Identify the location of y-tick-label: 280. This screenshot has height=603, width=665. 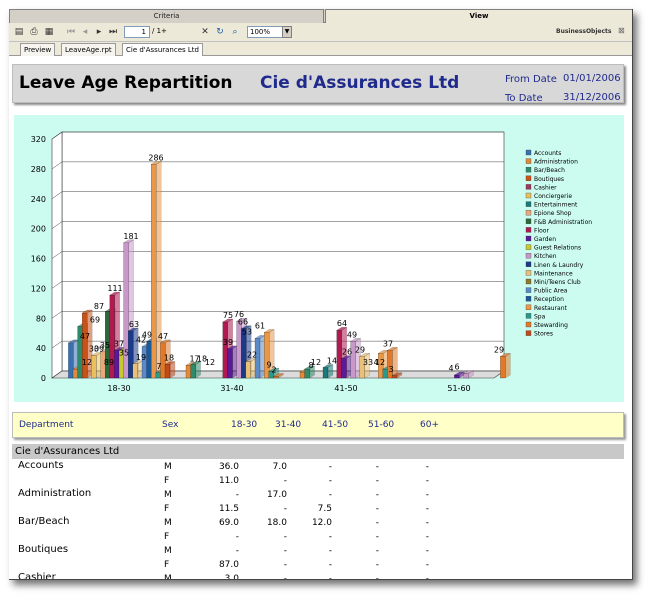
(38, 169).